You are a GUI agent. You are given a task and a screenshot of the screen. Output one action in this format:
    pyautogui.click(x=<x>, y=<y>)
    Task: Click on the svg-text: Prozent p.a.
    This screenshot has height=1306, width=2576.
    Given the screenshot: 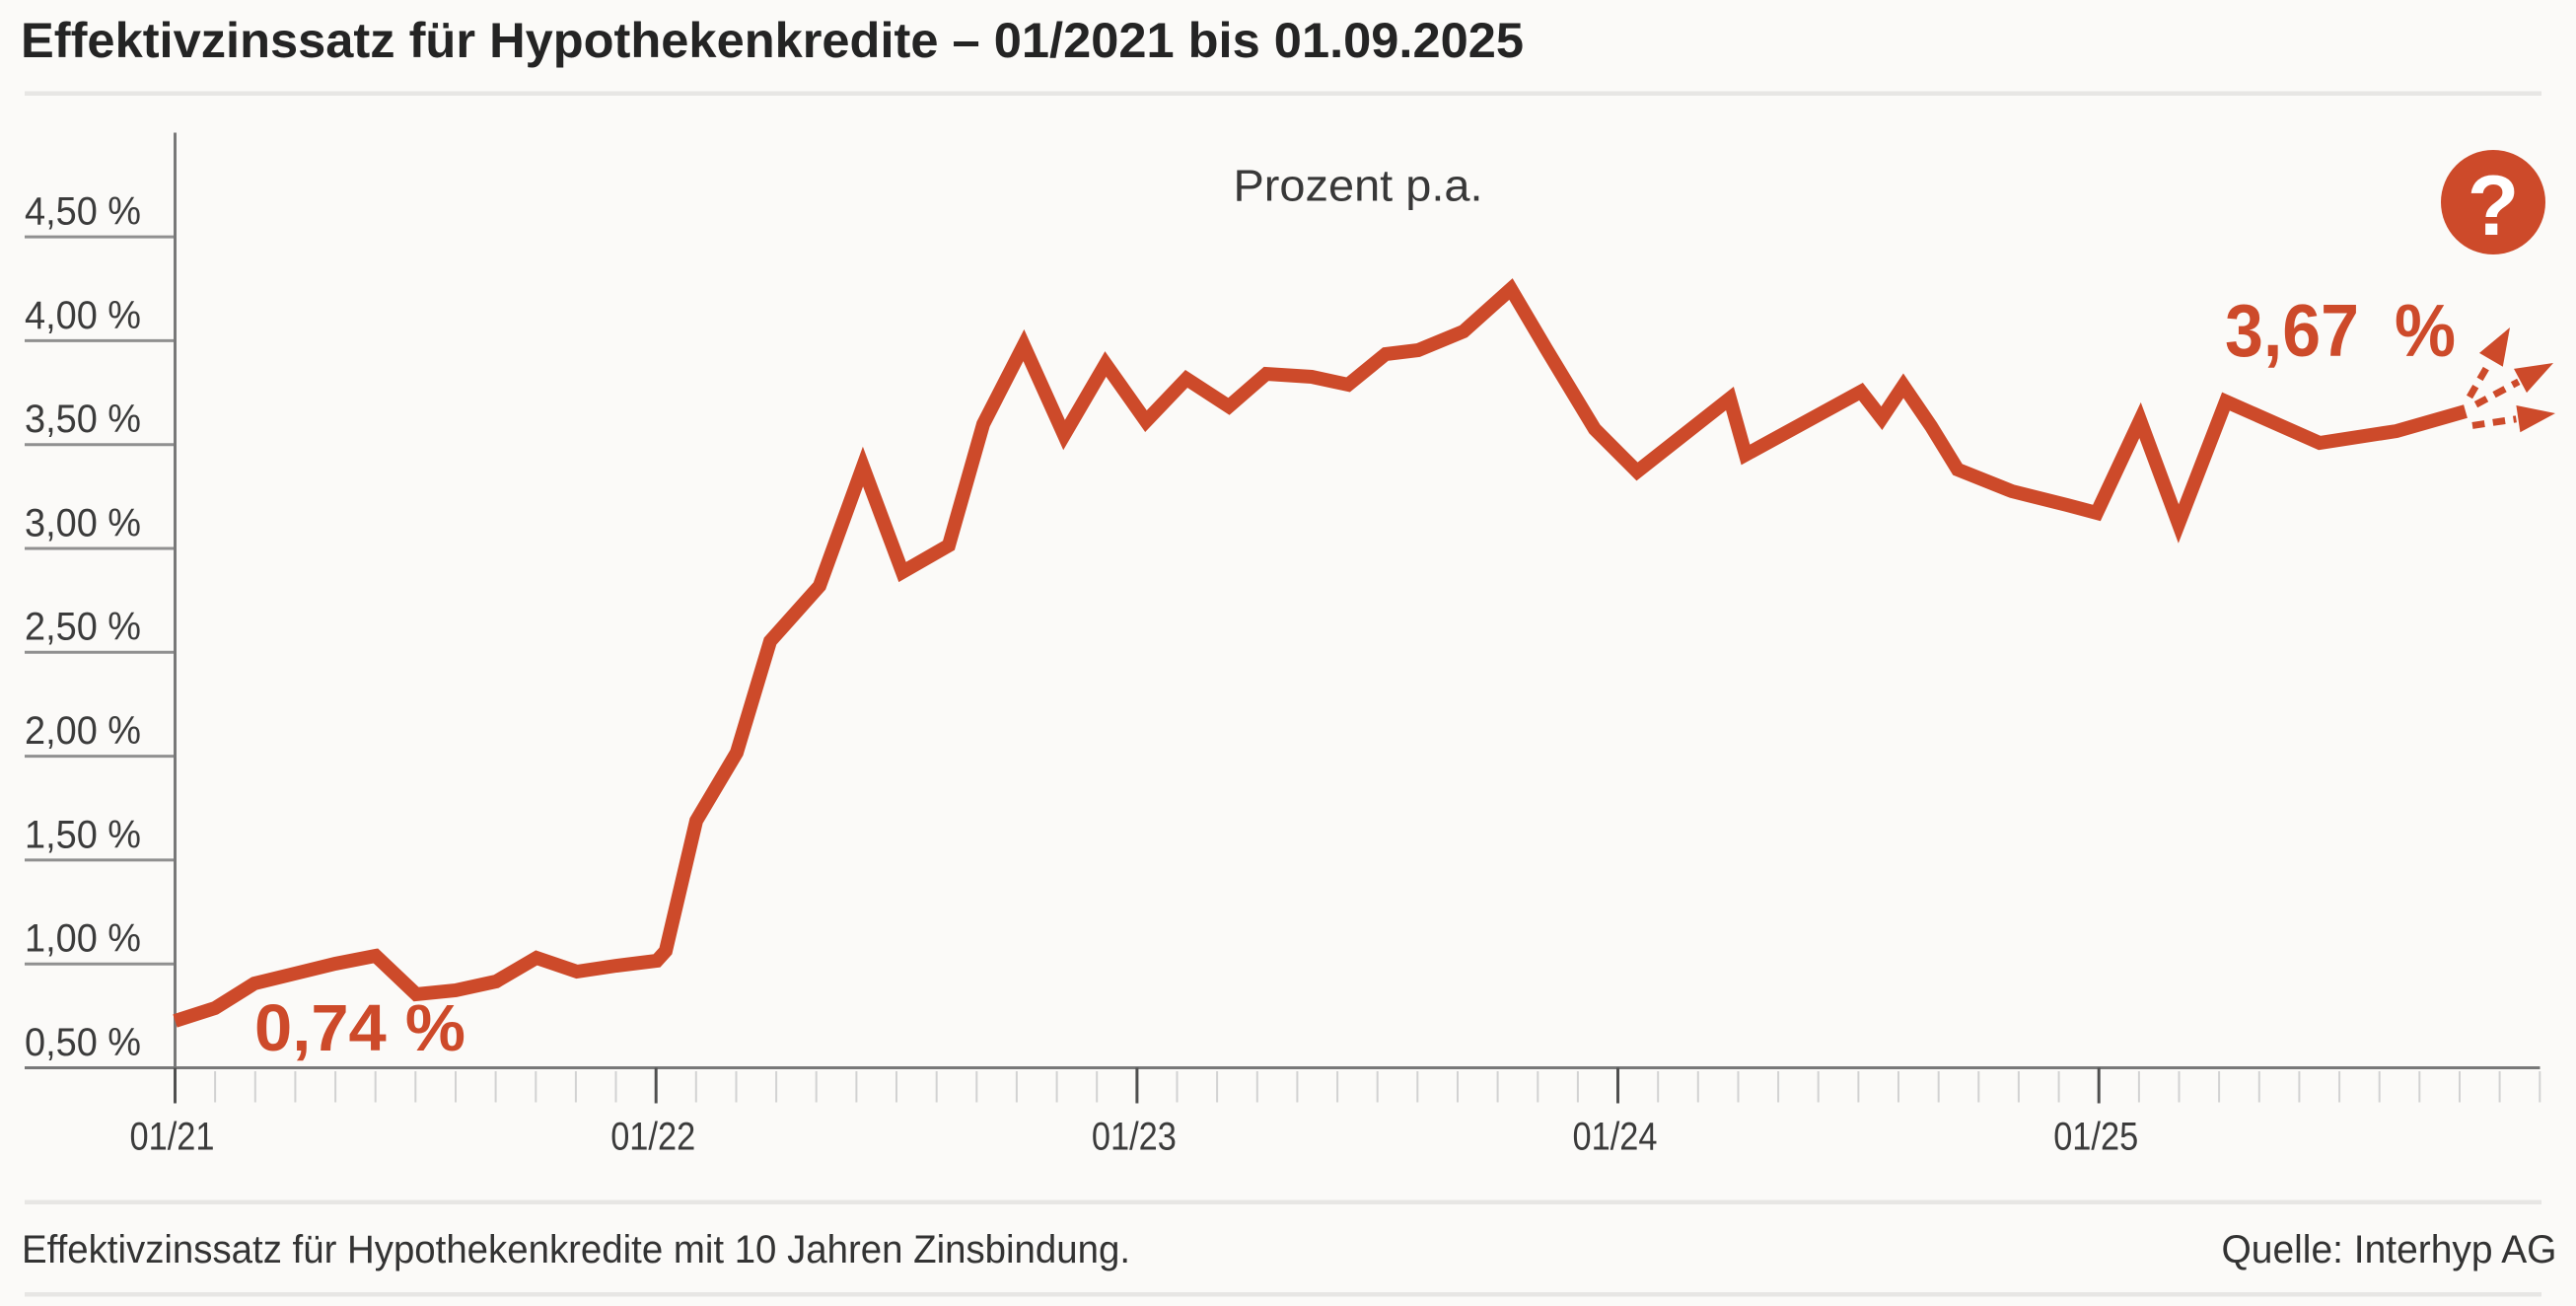 What is the action you would take?
    pyautogui.click(x=1358, y=186)
    